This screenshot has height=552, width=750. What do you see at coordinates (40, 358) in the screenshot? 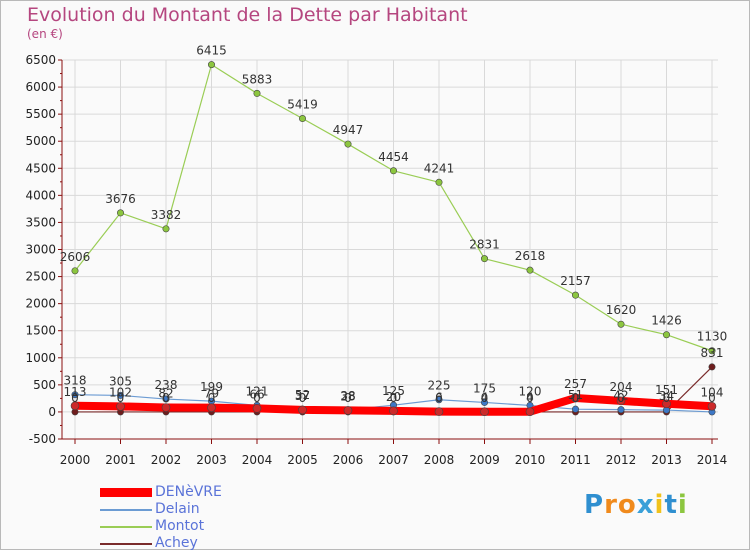
I see `y-tick-label: 1000` at bounding box center [40, 358].